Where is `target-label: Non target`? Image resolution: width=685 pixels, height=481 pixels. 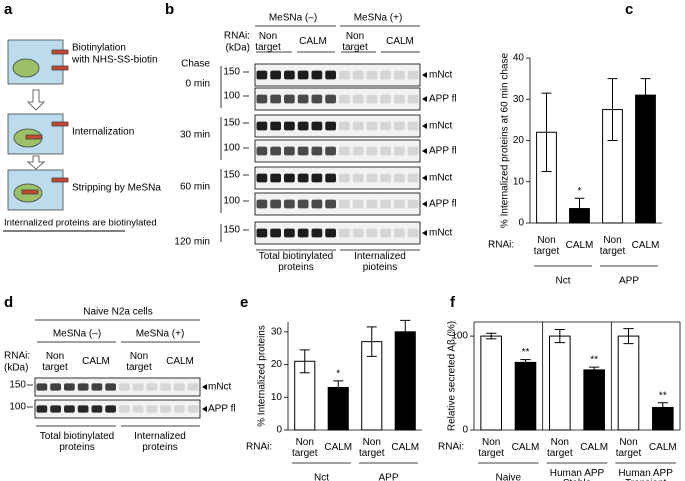
target-label: Non target is located at coordinates (268, 42).